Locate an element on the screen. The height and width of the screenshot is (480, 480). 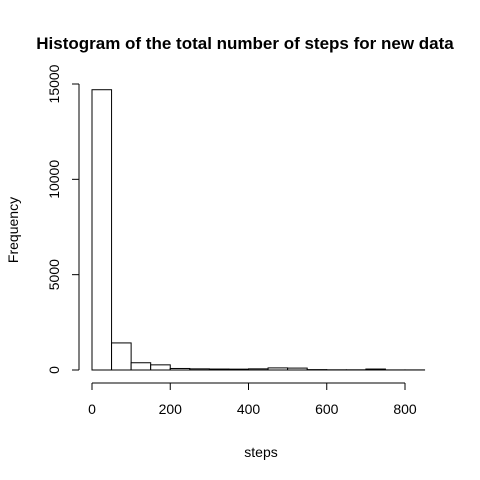
x-axis-label: steps is located at coordinates (260, 452).